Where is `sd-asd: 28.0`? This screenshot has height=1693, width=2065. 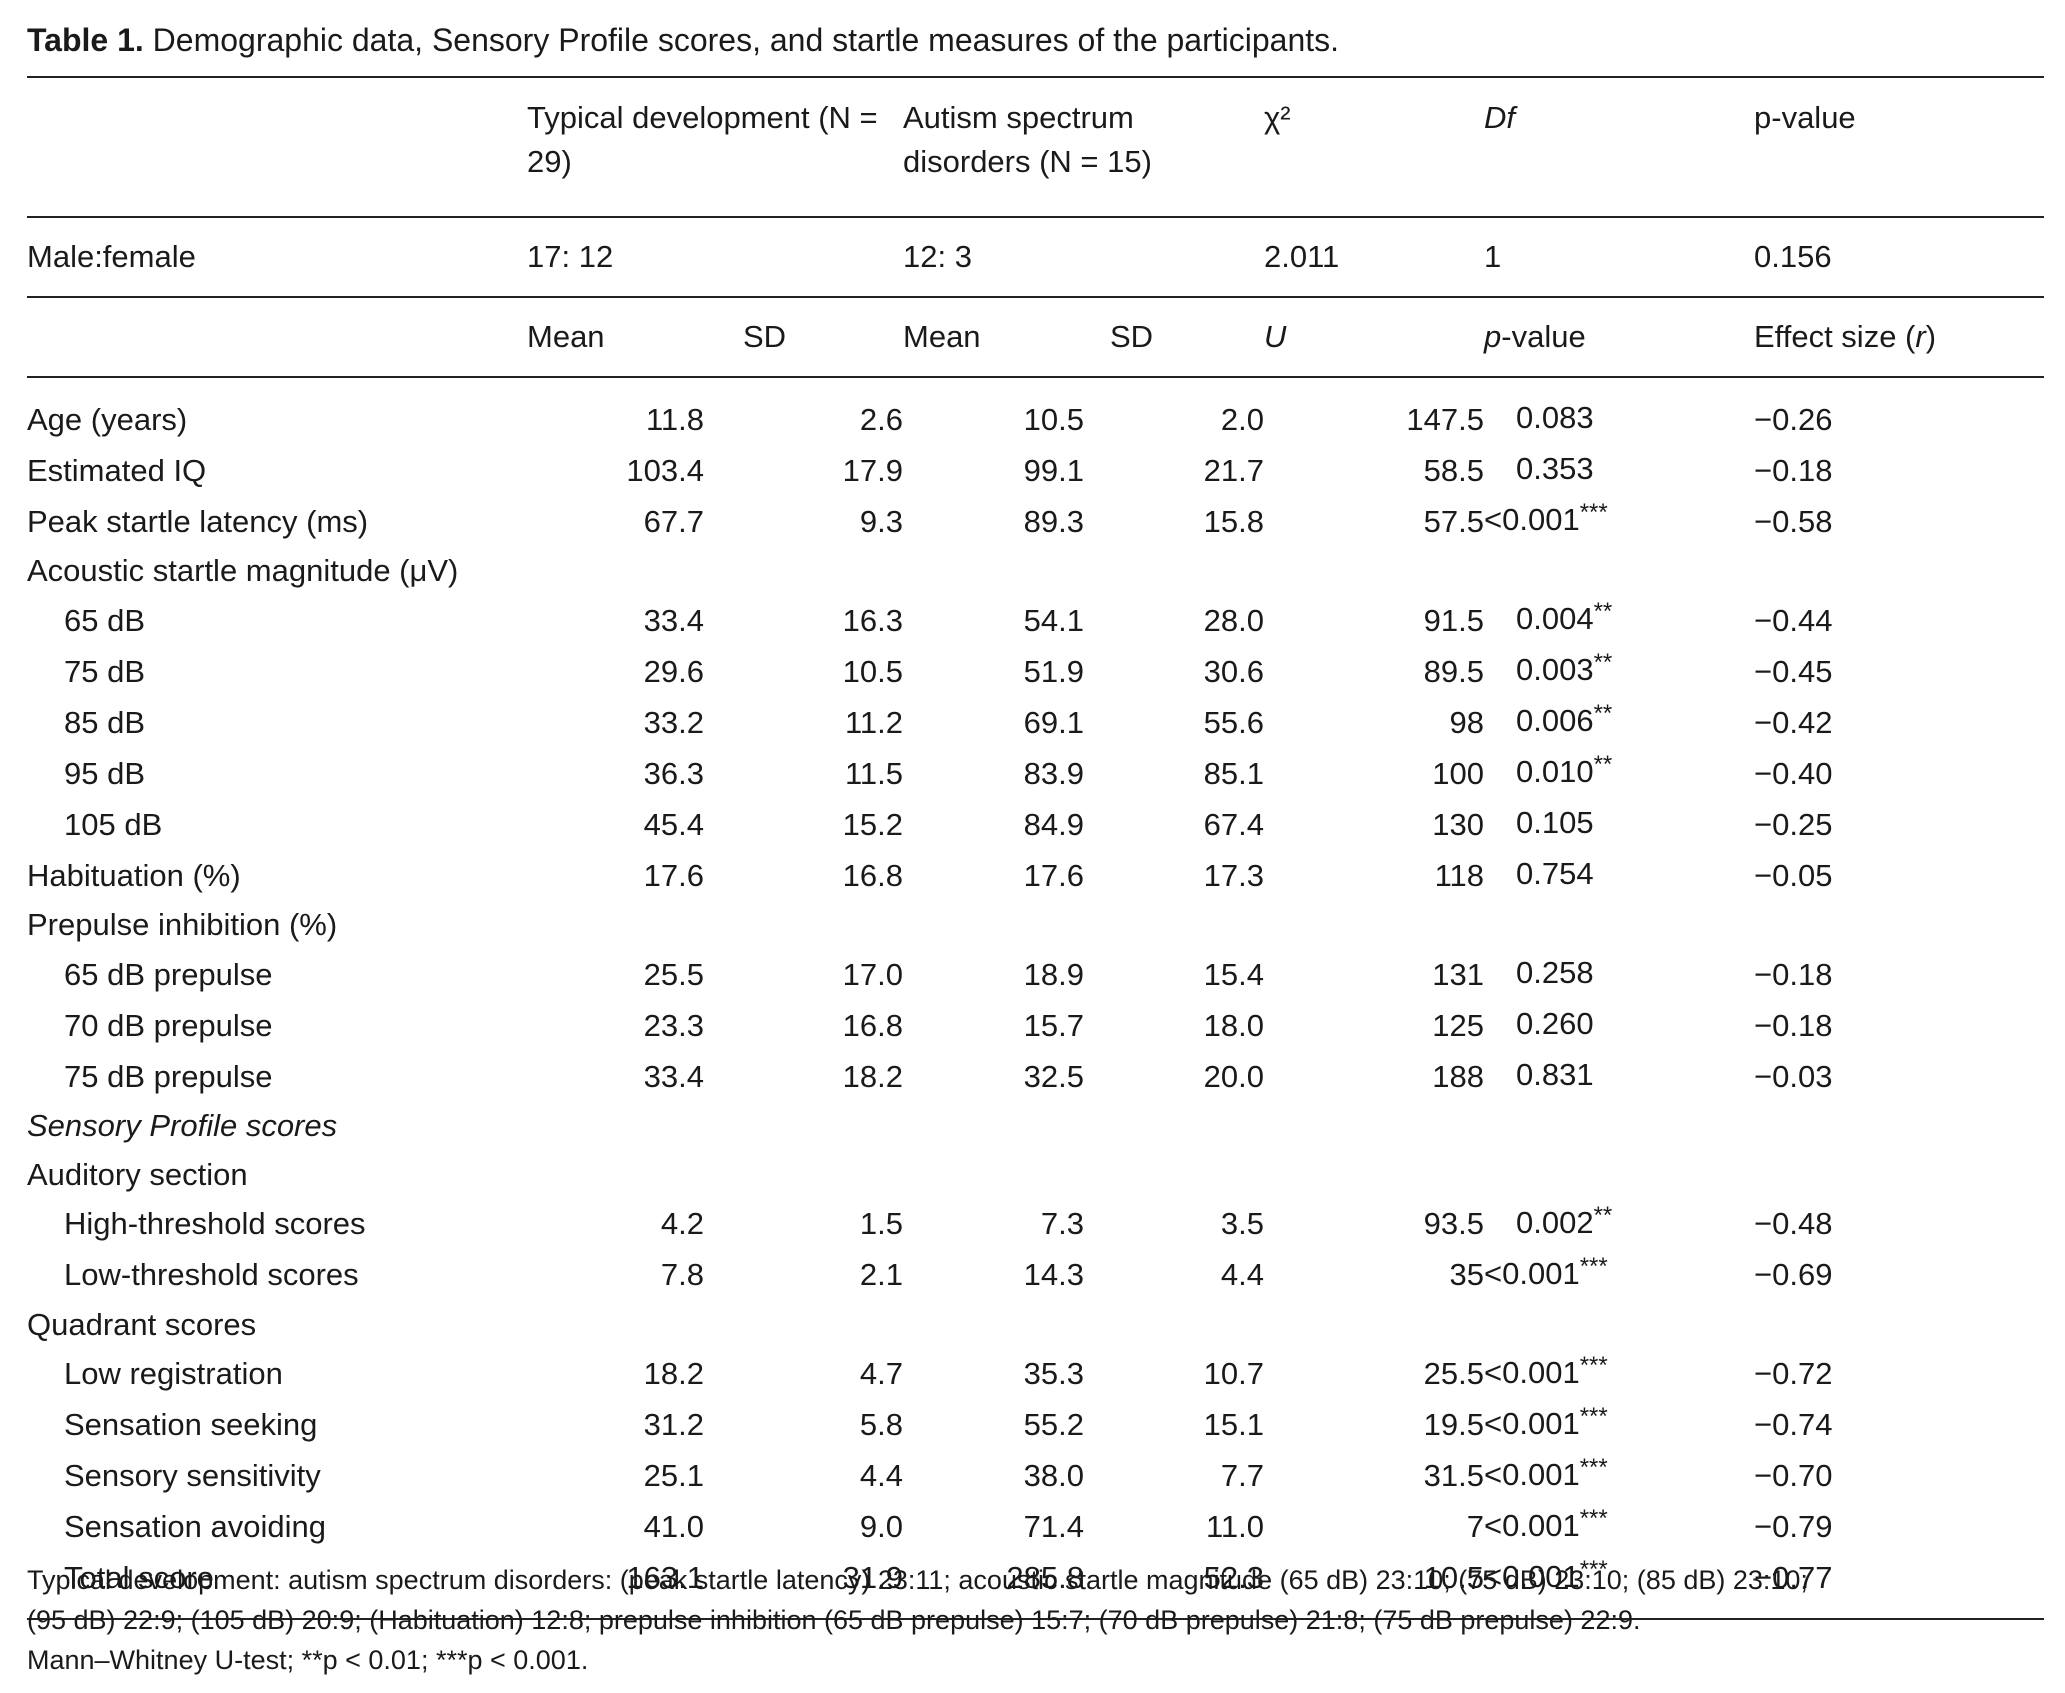 sd-asd: 28.0 is located at coordinates (1233, 620).